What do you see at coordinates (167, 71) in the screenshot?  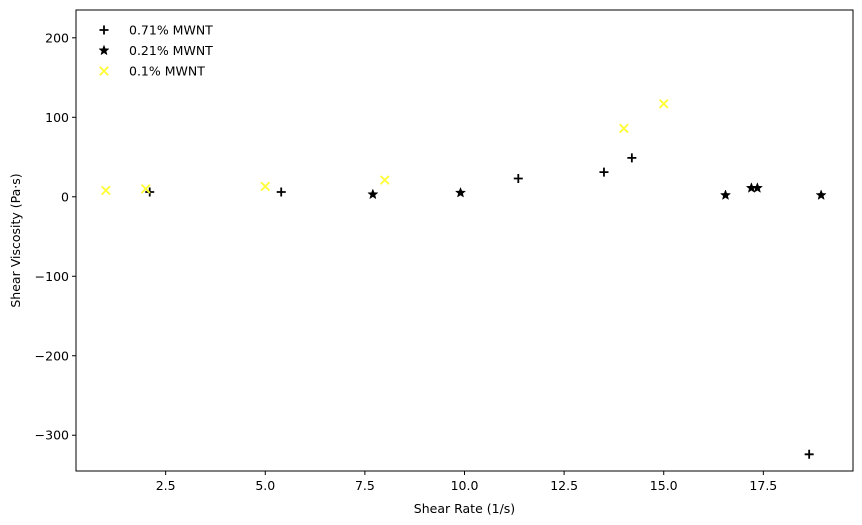 I see `legend-label: 0.1% MWNT` at bounding box center [167, 71].